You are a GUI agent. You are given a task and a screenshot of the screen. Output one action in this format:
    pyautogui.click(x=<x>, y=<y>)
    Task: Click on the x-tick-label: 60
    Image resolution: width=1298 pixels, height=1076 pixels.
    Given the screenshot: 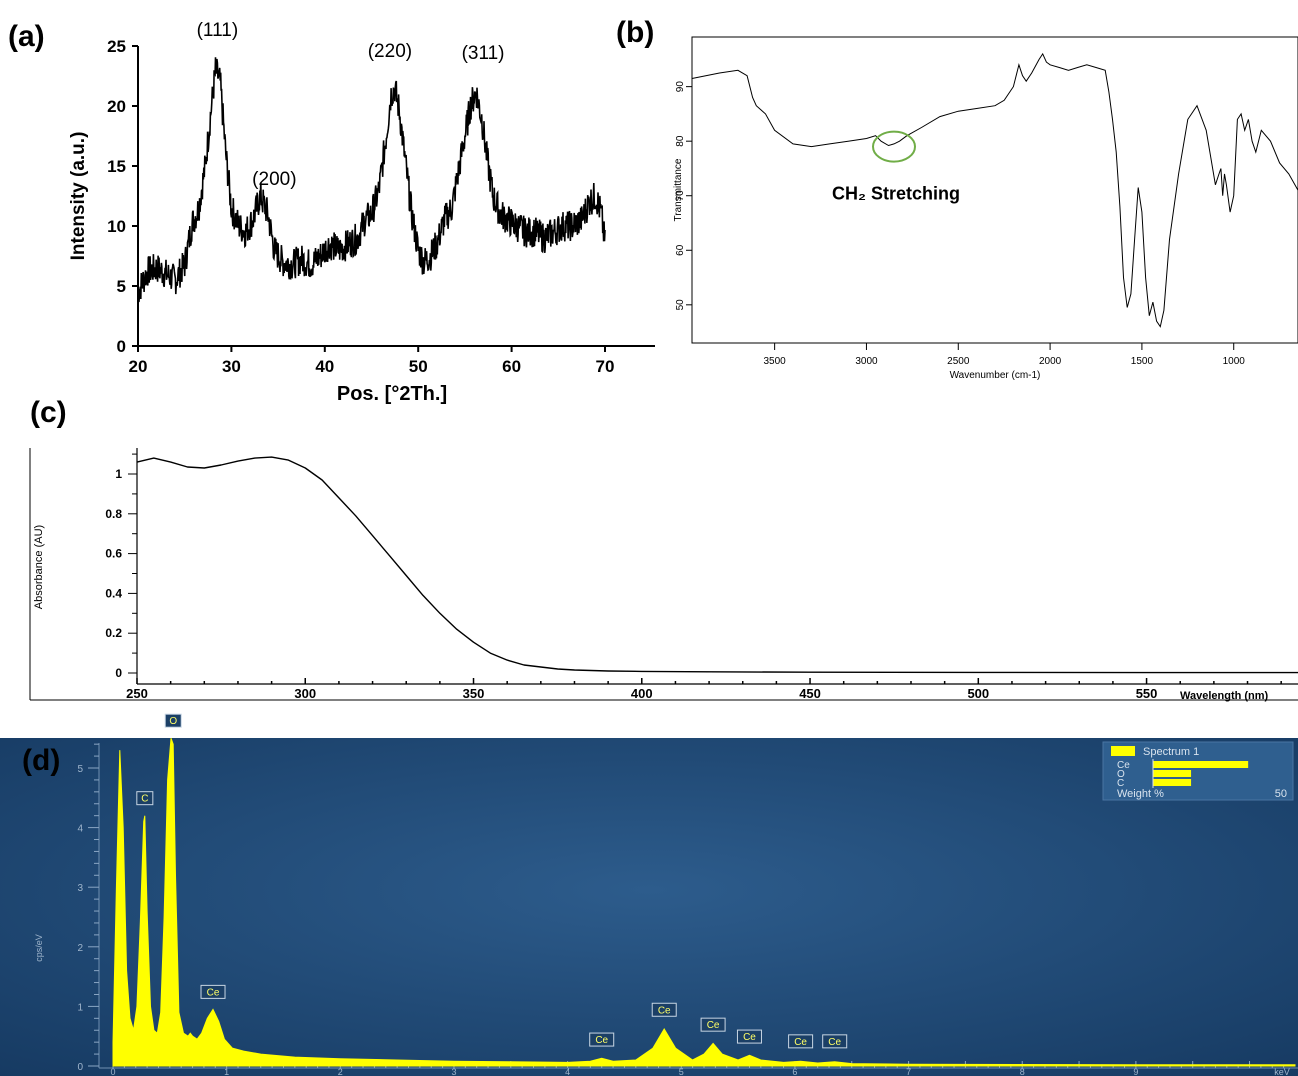 What is the action you would take?
    pyautogui.click(x=511, y=366)
    